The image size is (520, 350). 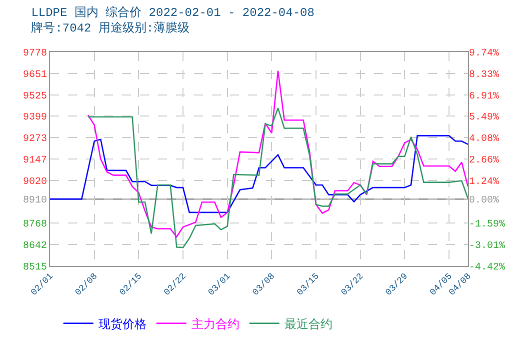 What do you see at coordinates (484, 161) in the screenshot?
I see `y2-tick-label: 2.66%` at bounding box center [484, 161].